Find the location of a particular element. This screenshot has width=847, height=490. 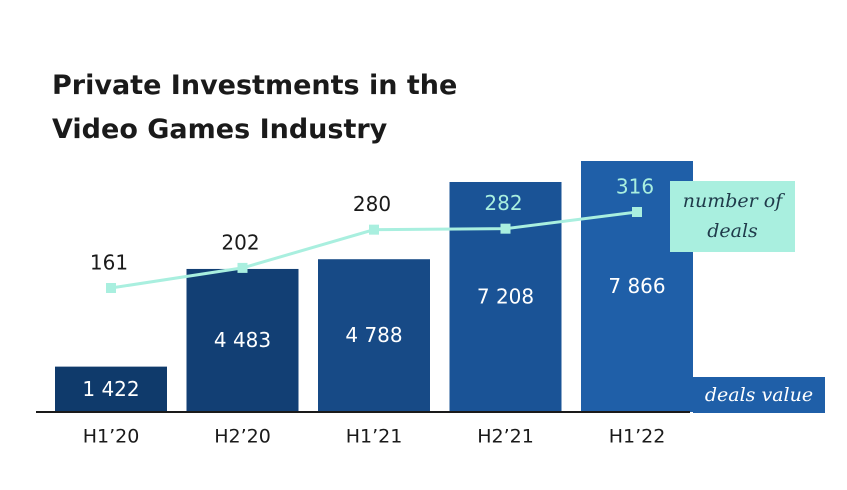

legend-line: number of deals is located at coordinates (732, 216).